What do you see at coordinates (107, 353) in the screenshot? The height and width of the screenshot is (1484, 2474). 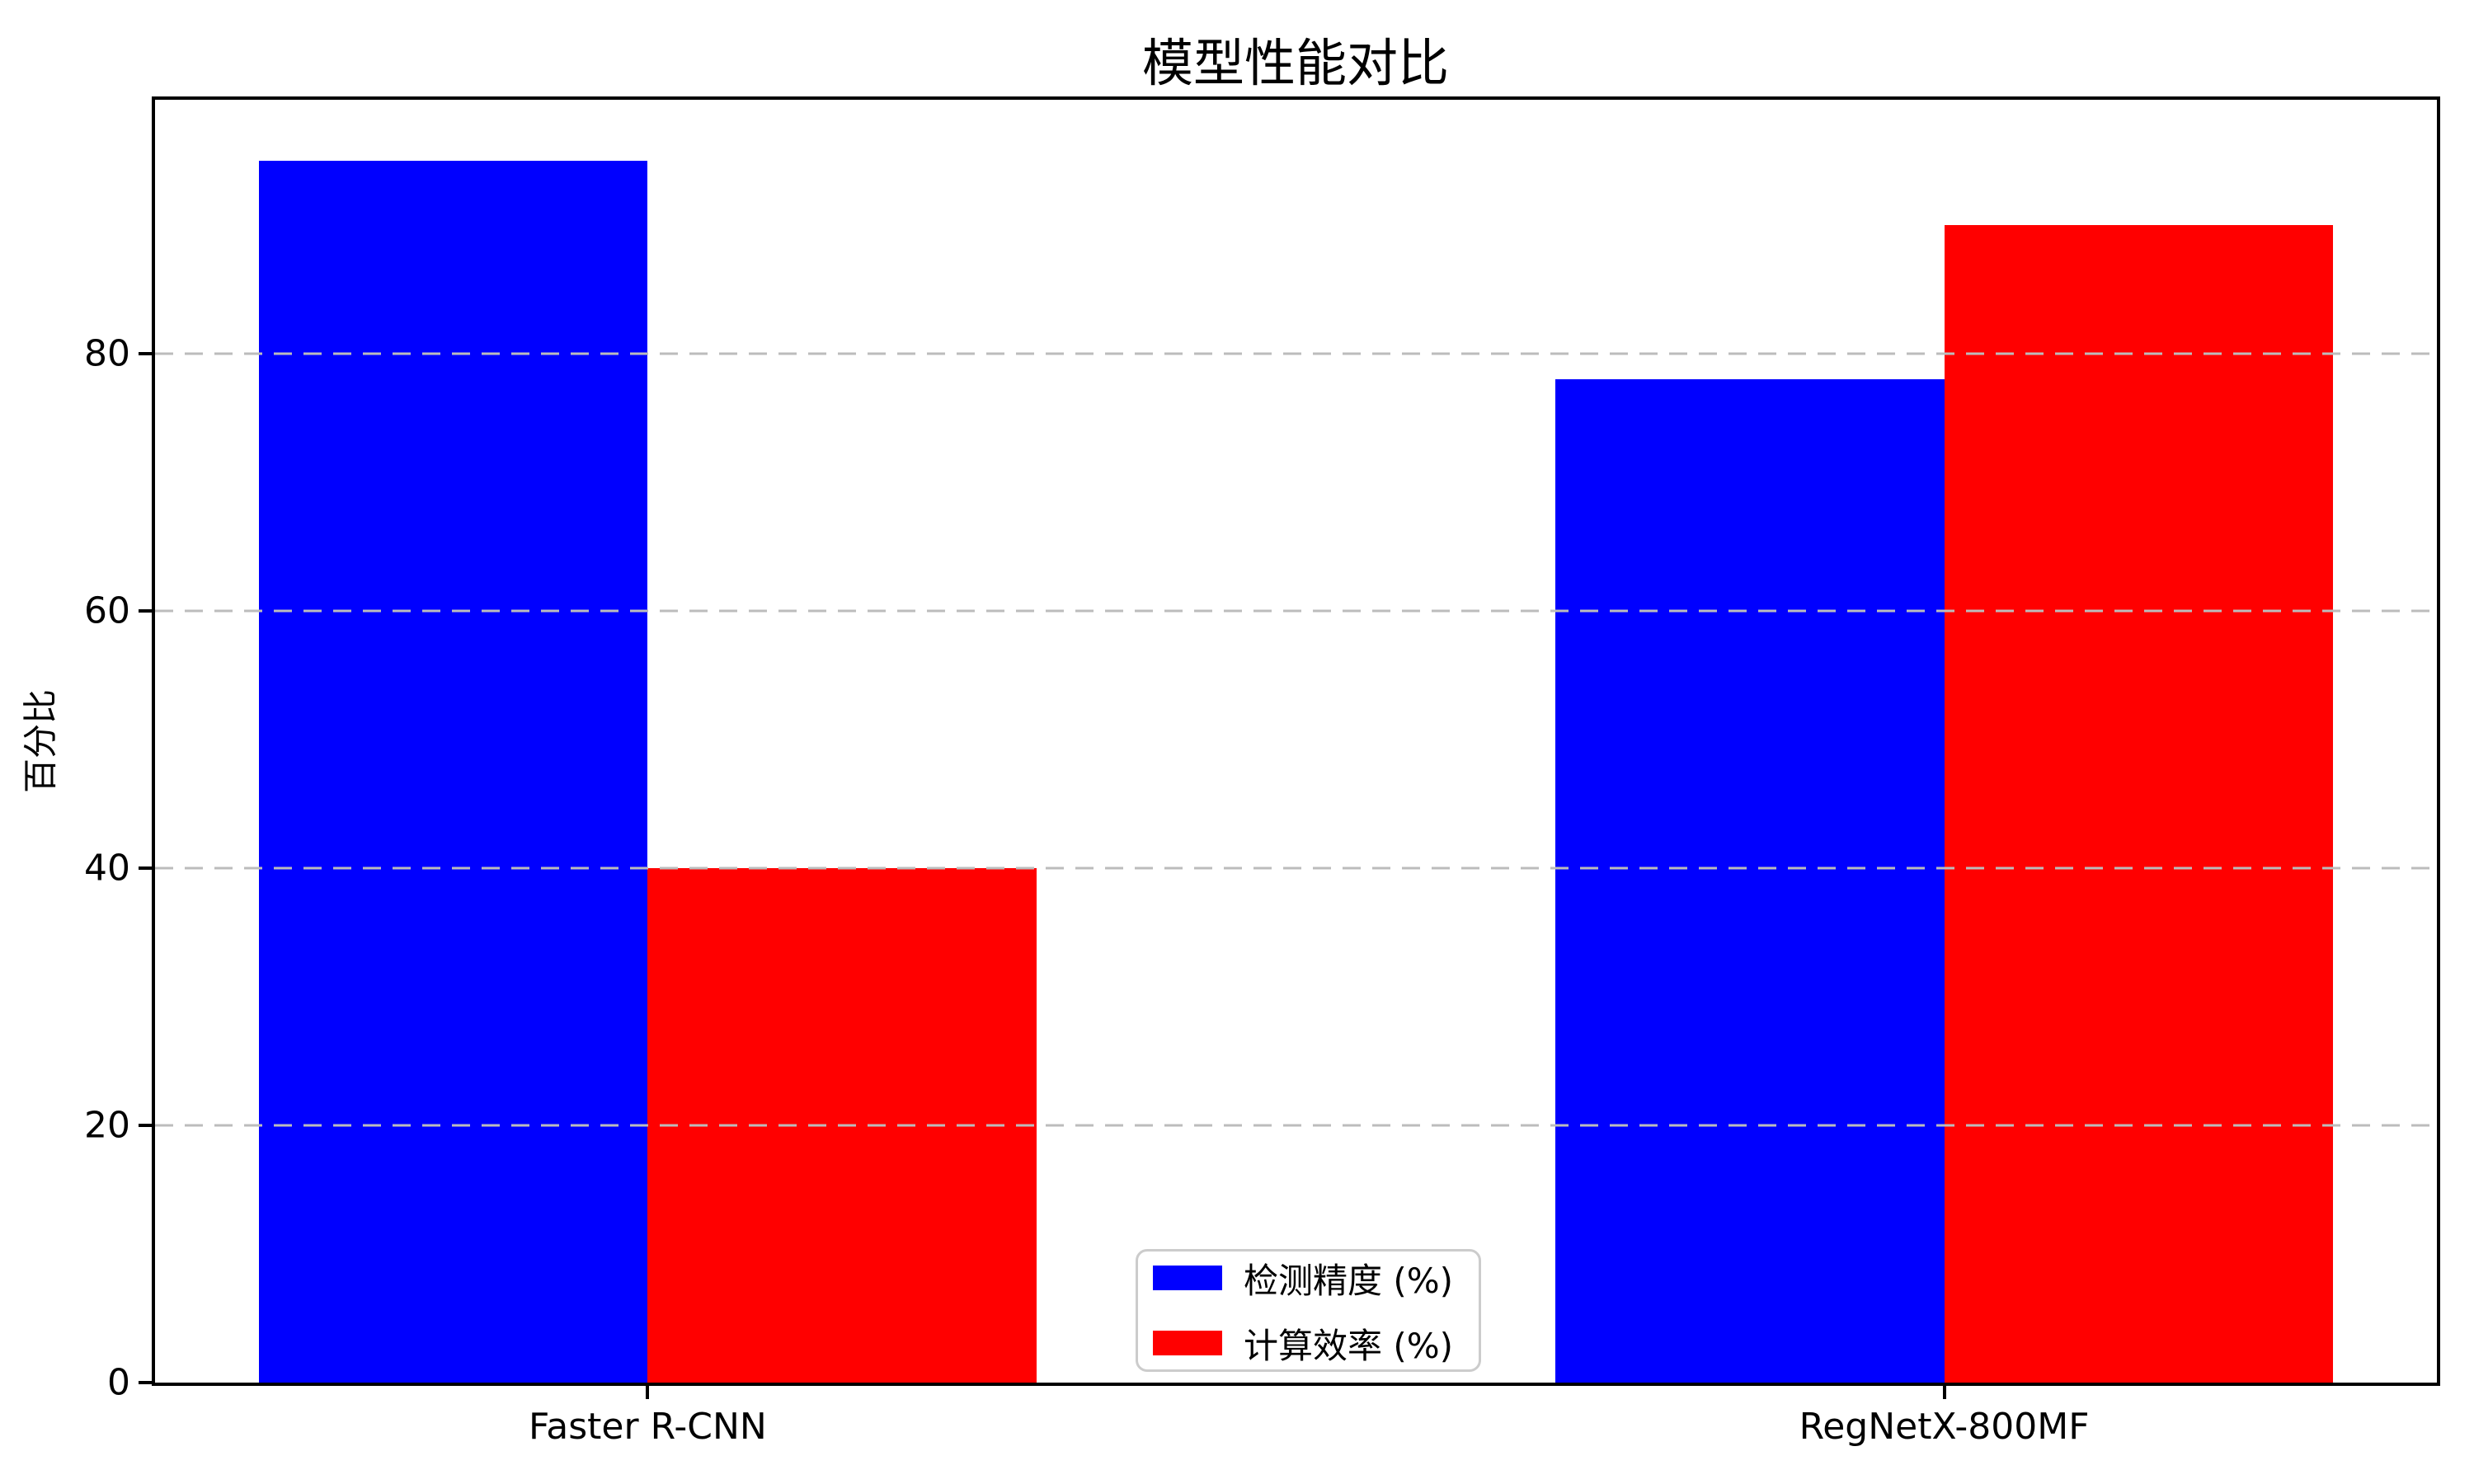 I see `y-tick-label-80: 80` at bounding box center [107, 353].